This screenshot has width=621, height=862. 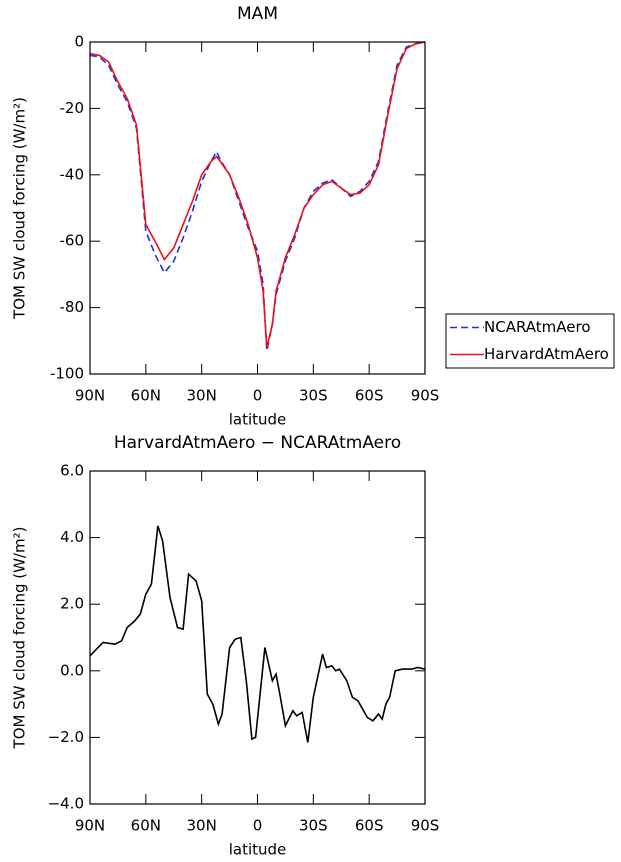 What do you see at coordinates (530, 341) in the screenshot?
I see `legend-box` at bounding box center [530, 341].